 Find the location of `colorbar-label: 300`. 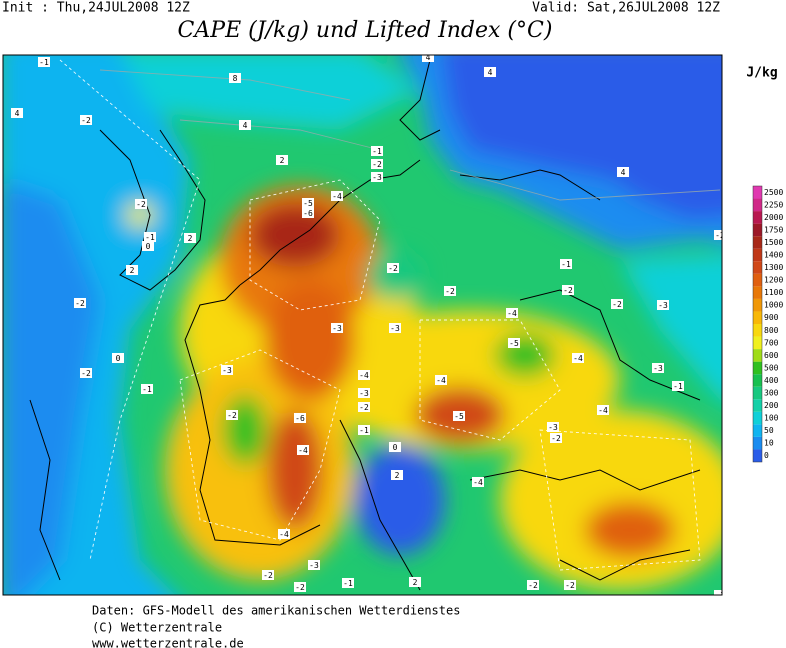

colorbar-label: 300 is located at coordinates (771, 393).